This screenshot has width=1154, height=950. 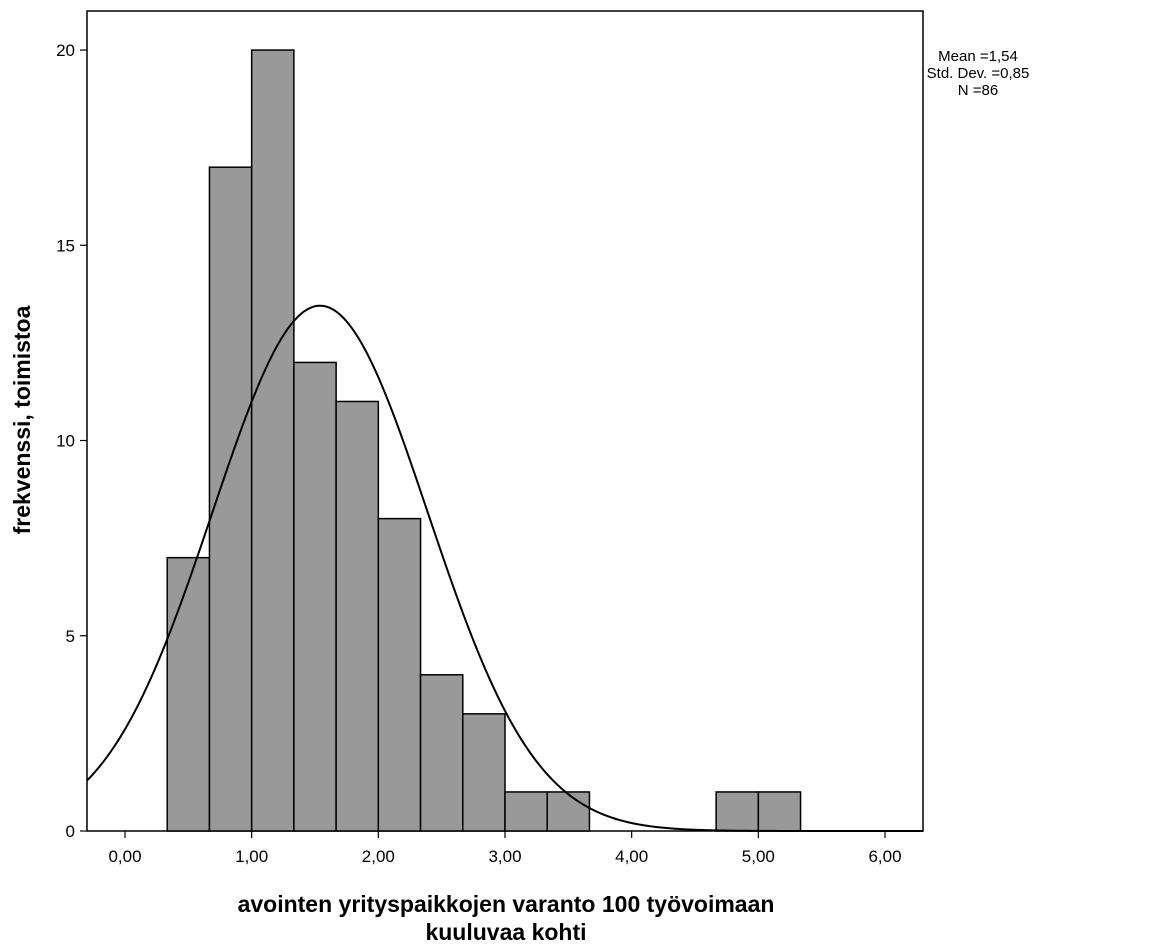 I want to click on x-axis-title-line2: kuuluvaa kohti, so click(x=505, y=932).